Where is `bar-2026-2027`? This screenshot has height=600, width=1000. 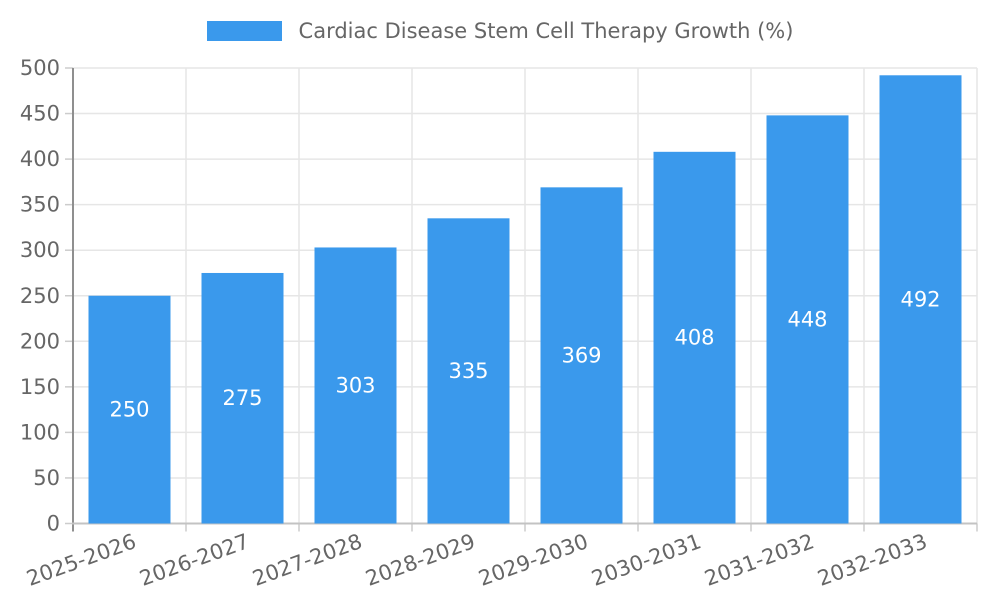
bar-2026-2027 is located at coordinates (242, 398).